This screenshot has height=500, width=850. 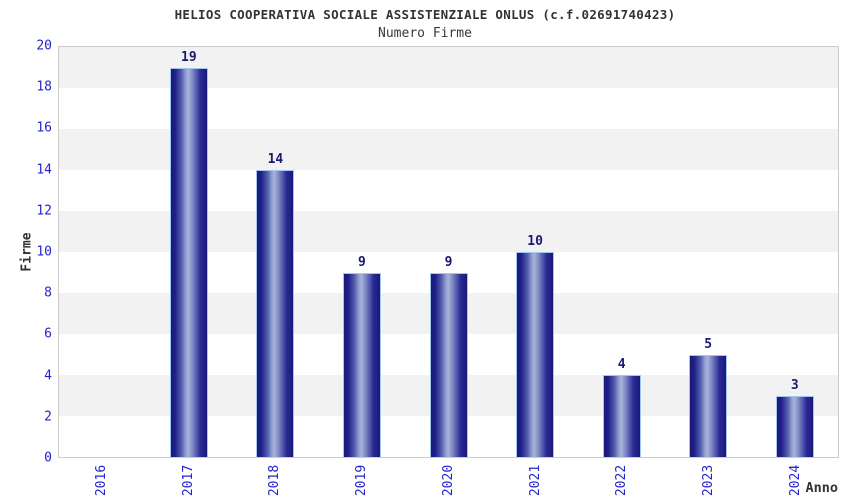 I want to click on bar-column-2021: 10, so click(x=535, y=252).